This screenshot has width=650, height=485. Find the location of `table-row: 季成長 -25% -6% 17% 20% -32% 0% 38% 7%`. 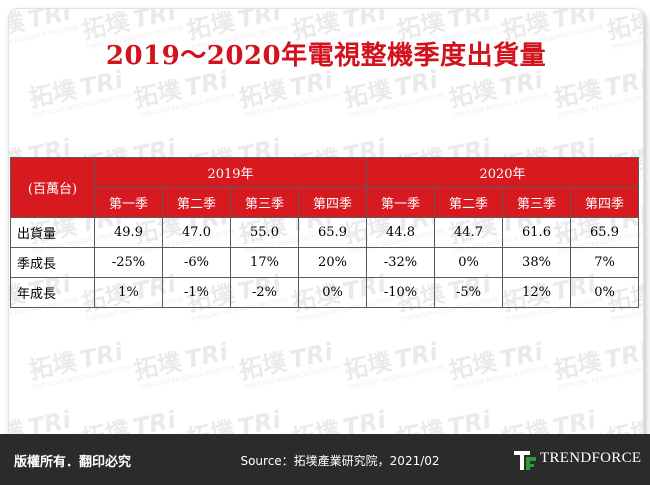

table-row: 季成長 -25% -6% 17% 20% -32% 0% 38% 7% is located at coordinates (324, 262).